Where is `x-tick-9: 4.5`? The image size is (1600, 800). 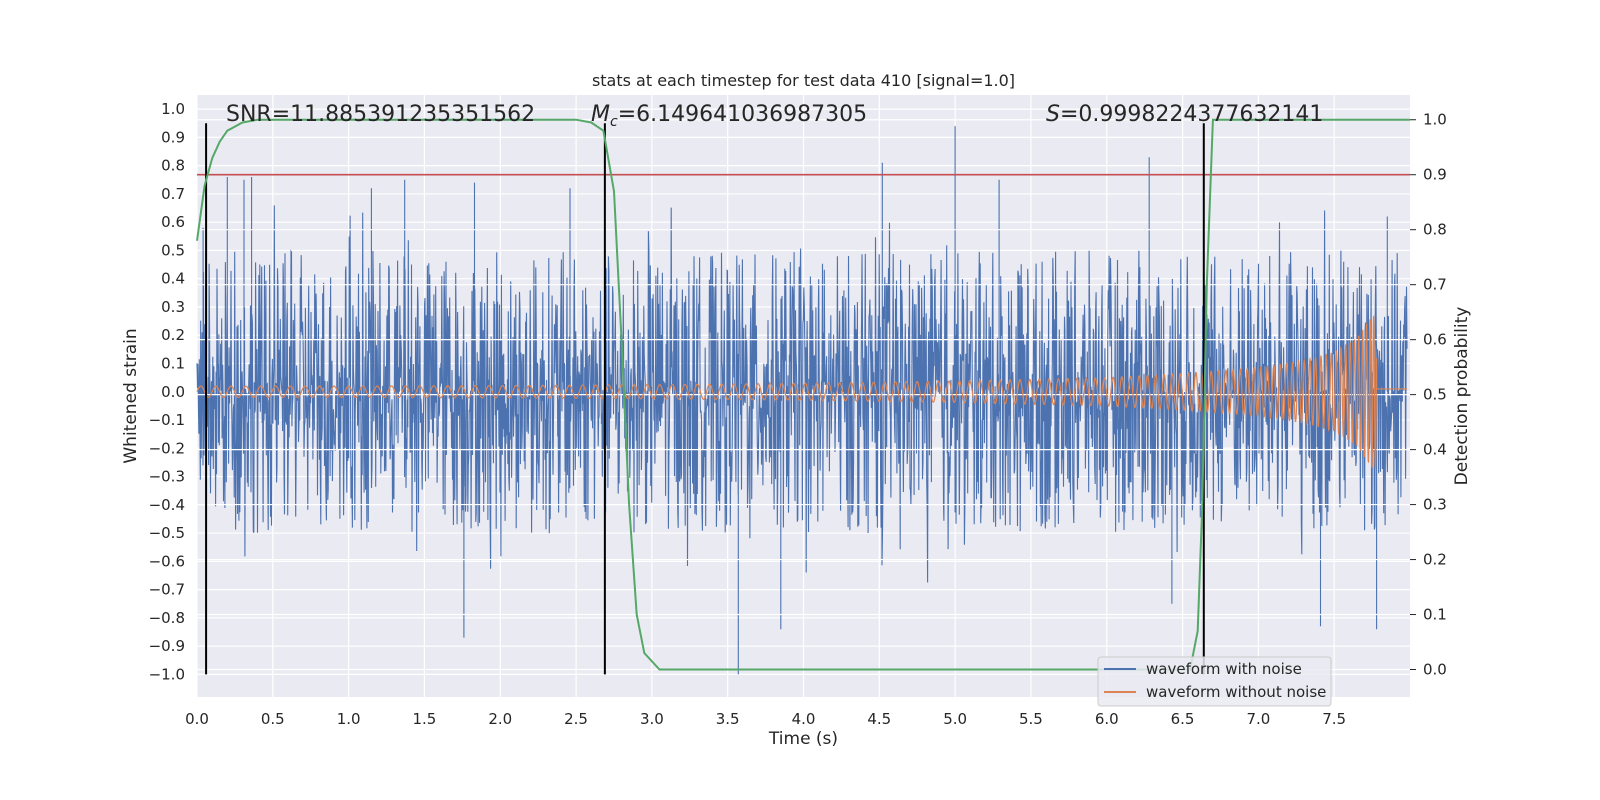 x-tick-9: 4.5 is located at coordinates (879, 719).